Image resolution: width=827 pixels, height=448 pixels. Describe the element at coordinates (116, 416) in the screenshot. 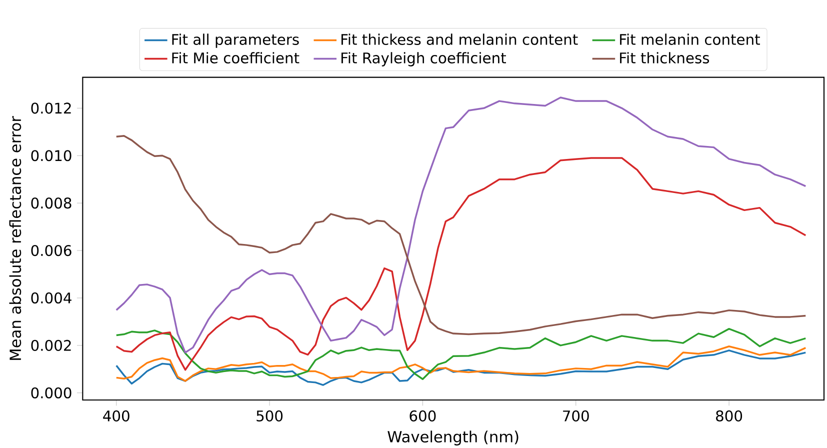

I see `x-tick-label: 400` at that location.